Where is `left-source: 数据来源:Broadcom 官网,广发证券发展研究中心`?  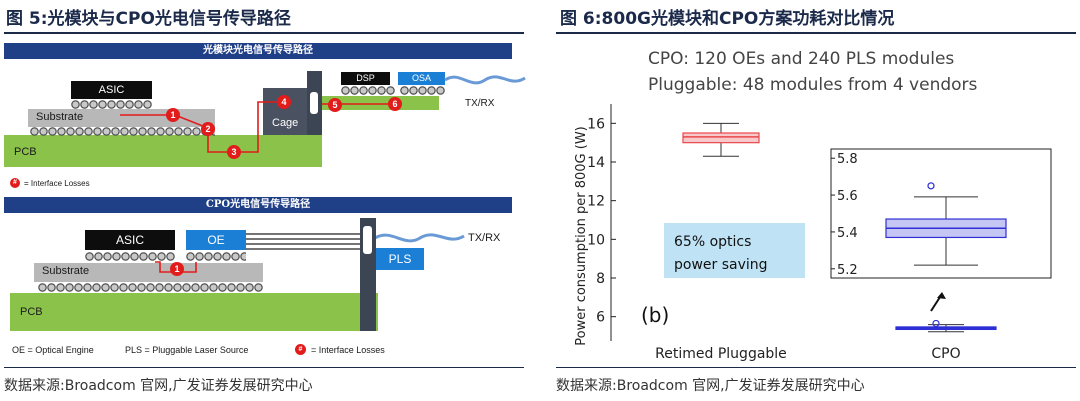 left-source: 数据来源:Broadcom 官网,广发证券发展研究中心 is located at coordinates (158, 386).